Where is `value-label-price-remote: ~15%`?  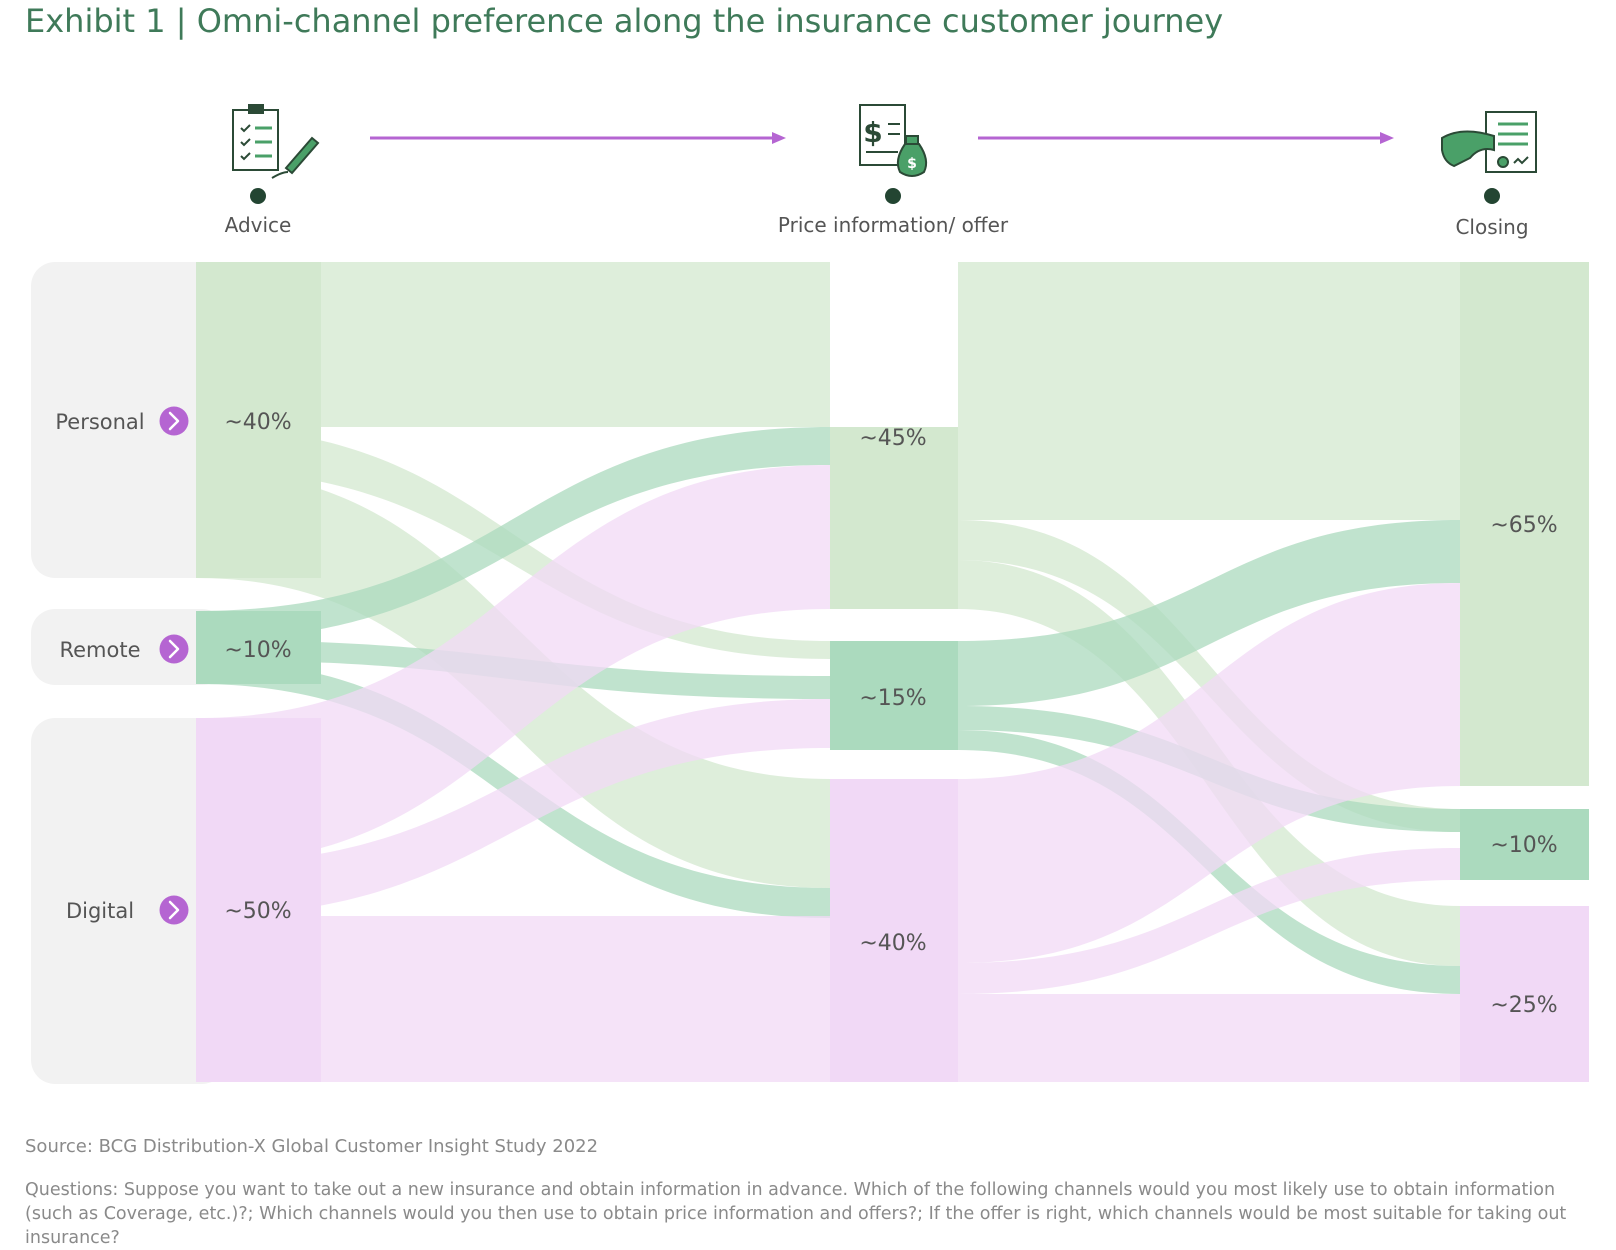
value-label-price-remote: ~15% is located at coordinates (892, 698).